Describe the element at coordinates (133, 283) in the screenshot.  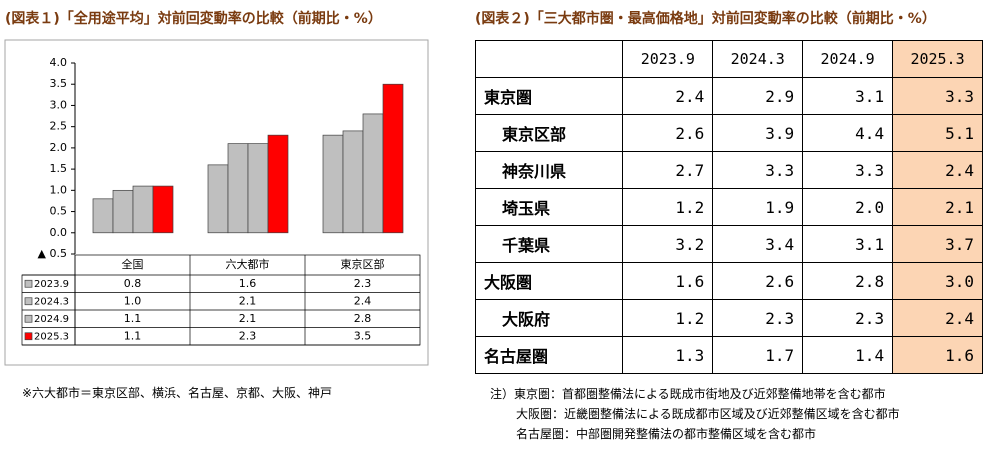
I see `data-label: 0.8` at that location.